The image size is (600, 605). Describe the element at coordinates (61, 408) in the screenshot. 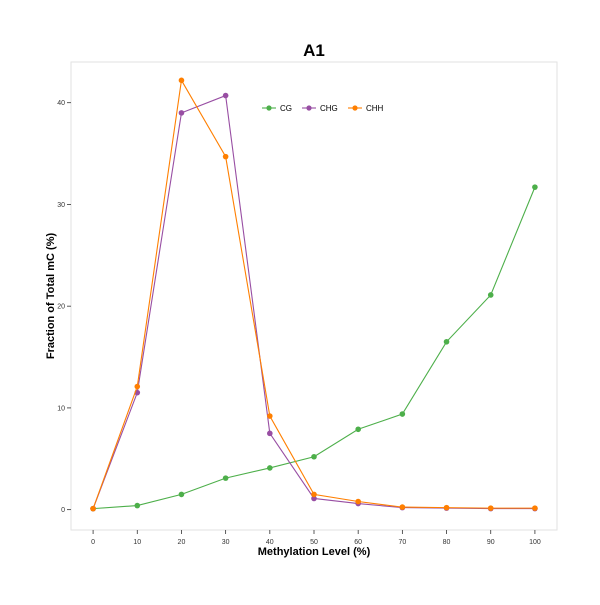

I see `y-tick-label: 10` at that location.